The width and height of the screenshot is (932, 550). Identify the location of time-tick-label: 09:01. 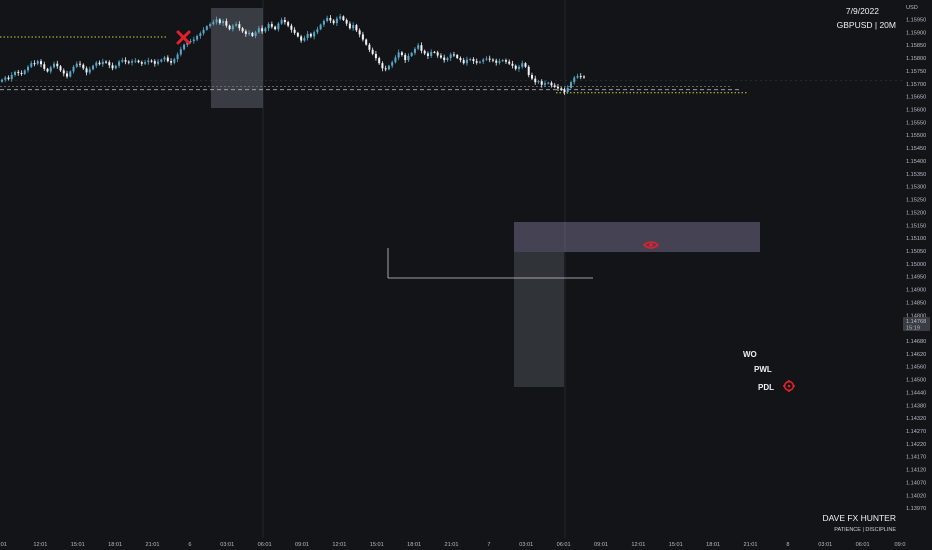
(302, 545).